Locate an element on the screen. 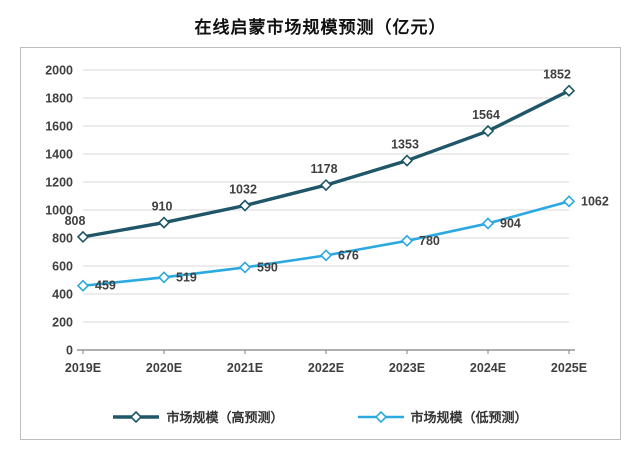 Image resolution: width=641 pixels, height=452 pixels. data-label: 676 is located at coordinates (348, 255).